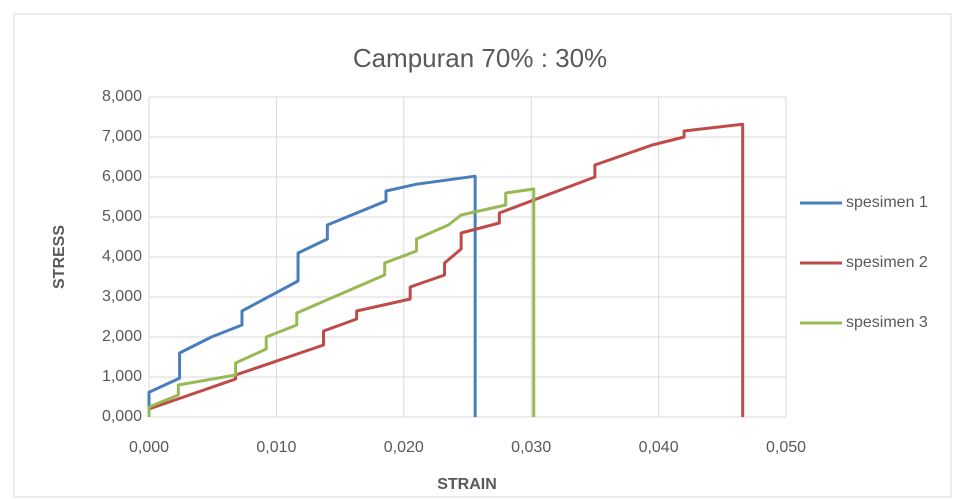 The width and height of the screenshot is (965, 499). Describe the element at coordinates (786, 447) in the screenshot. I see `x-tick-label: 0,050` at that location.